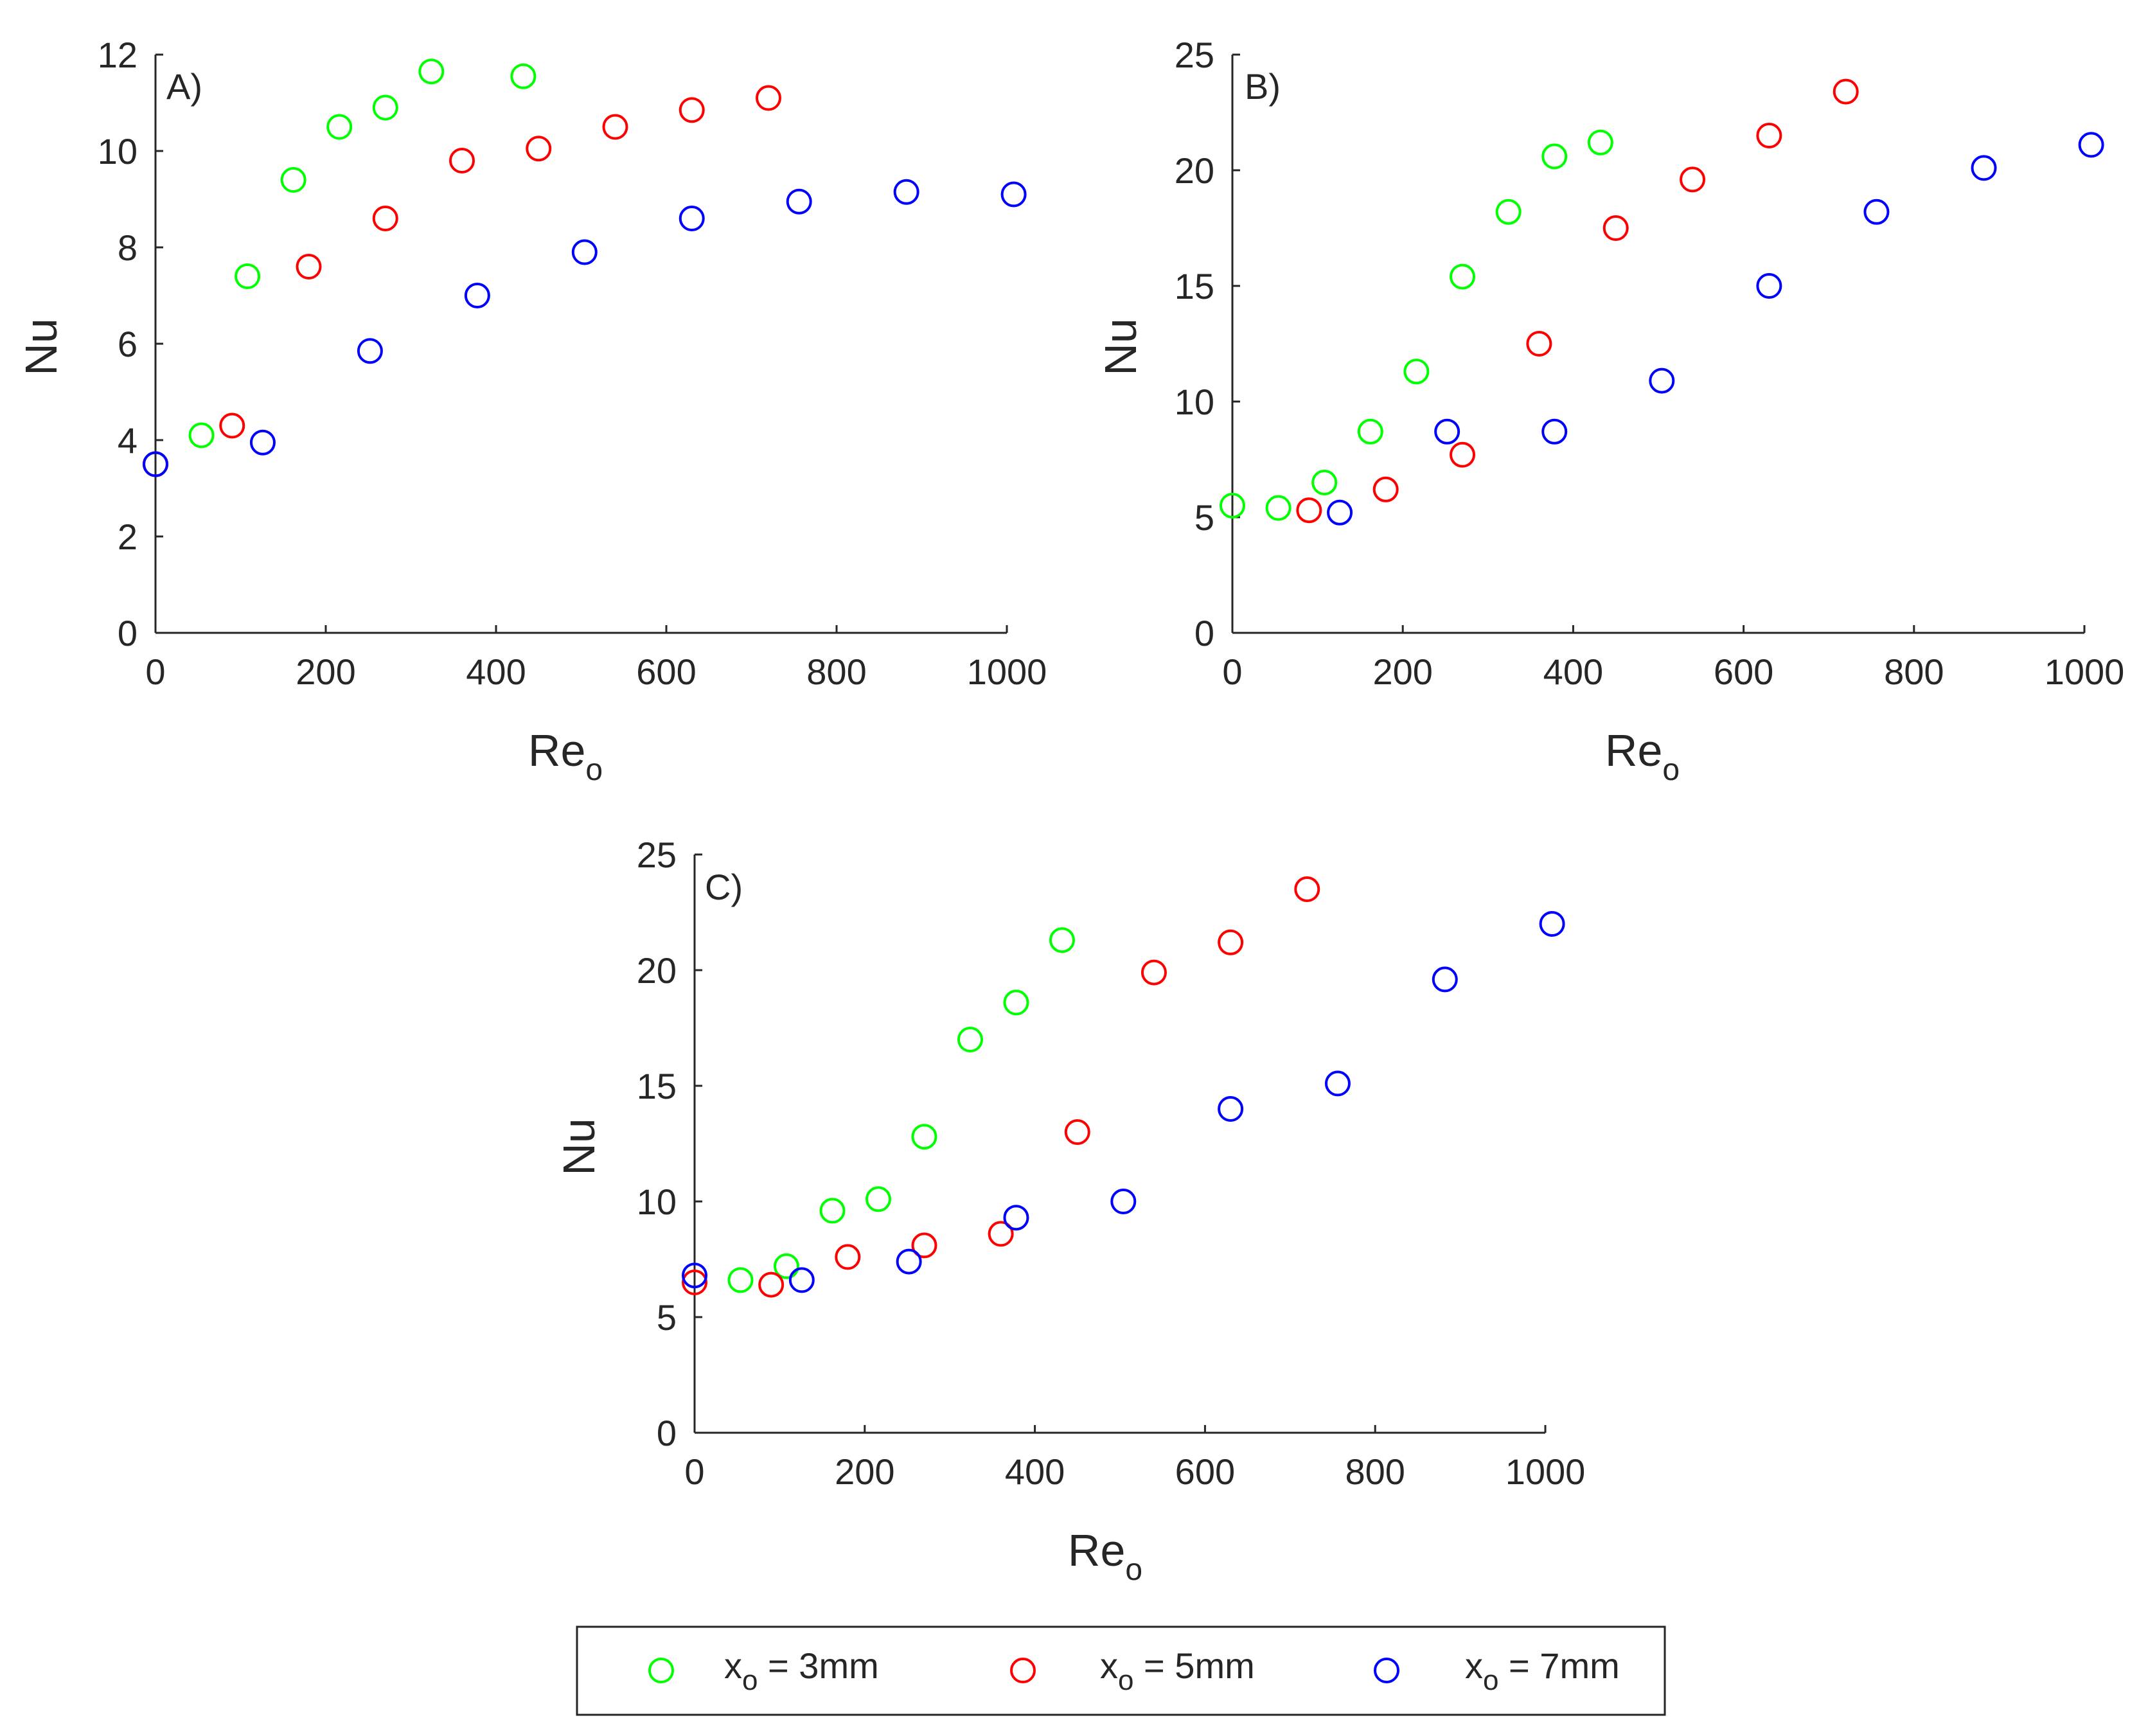 The height and width of the screenshot is (1736, 2148). Describe the element at coordinates (657, 1202) in the screenshot. I see `panel-c-y-tick-label: 10` at that location.